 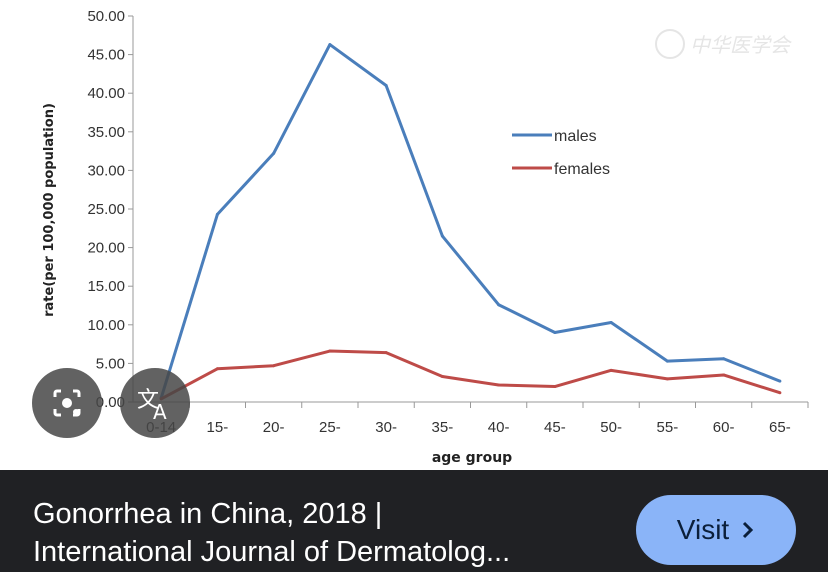 What do you see at coordinates (470, 375) in the screenshot?
I see `series-line-females` at bounding box center [470, 375].